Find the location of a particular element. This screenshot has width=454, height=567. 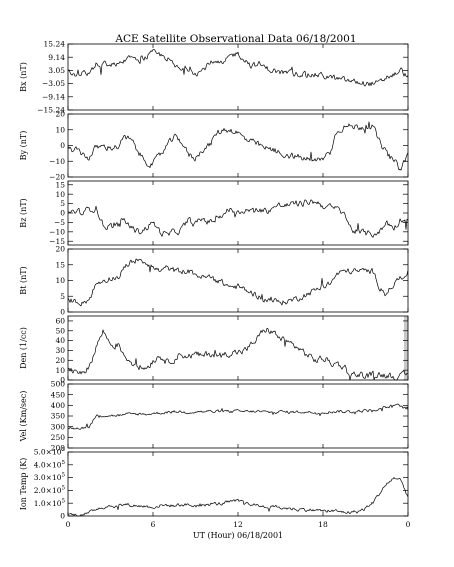

y-tick-label: −9.14 is located at coordinates (53, 96).